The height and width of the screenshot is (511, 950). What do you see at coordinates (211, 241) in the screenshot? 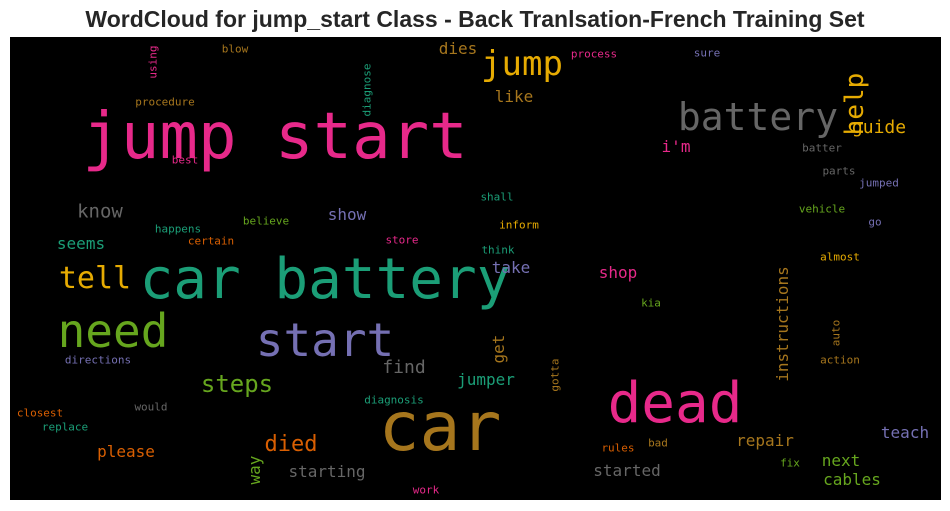
I see `word-certain: certain` at bounding box center [211, 241].